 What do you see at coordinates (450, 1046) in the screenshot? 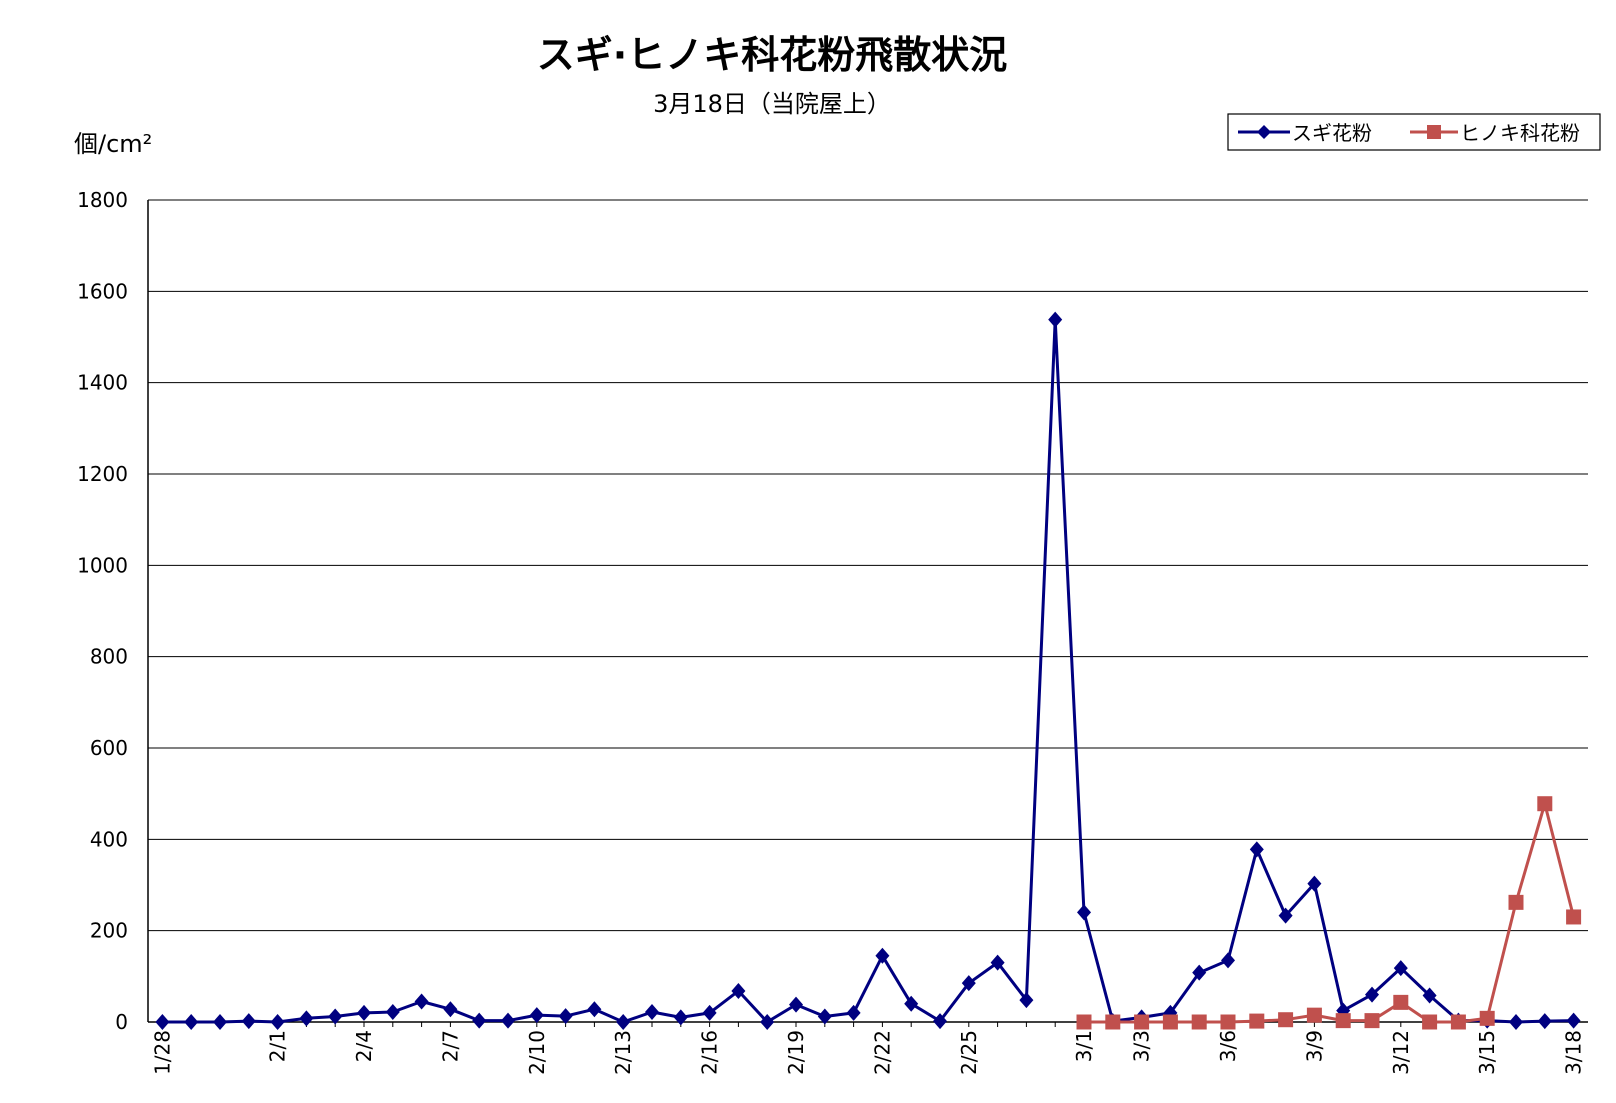
I see `x-tick-label: 2/7` at bounding box center [450, 1046].